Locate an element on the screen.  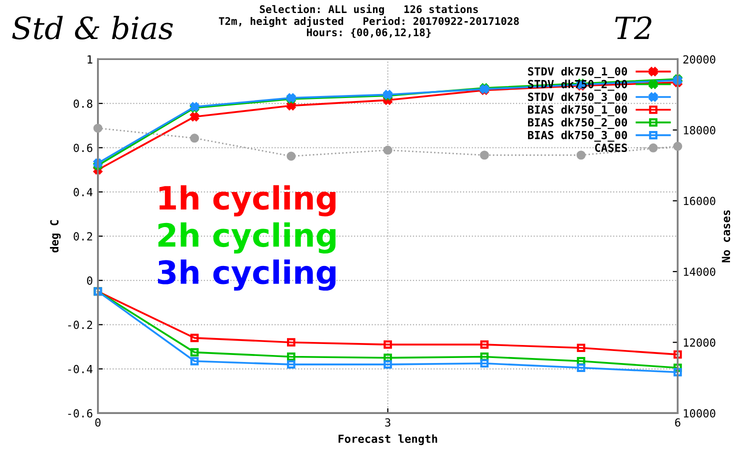
x-tick-label: 0 is located at coordinates (98, 422).